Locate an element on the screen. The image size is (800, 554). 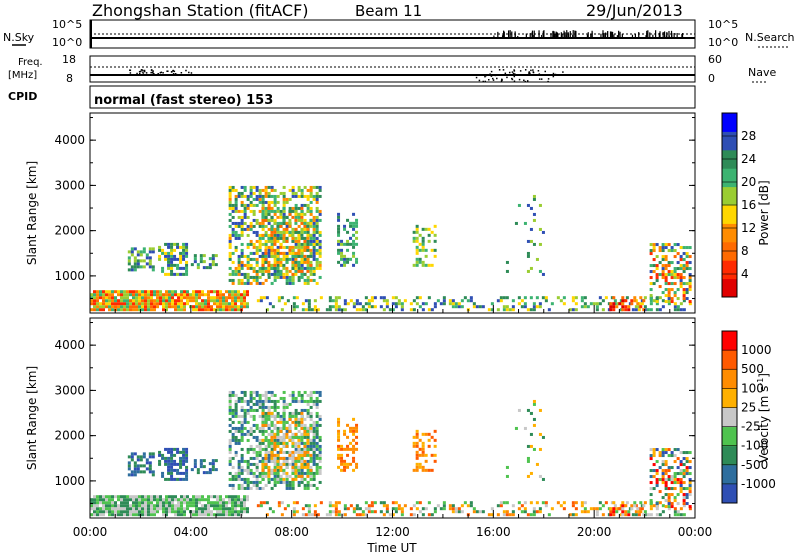
y-tick-label: 3000 is located at coordinates (69, 185).